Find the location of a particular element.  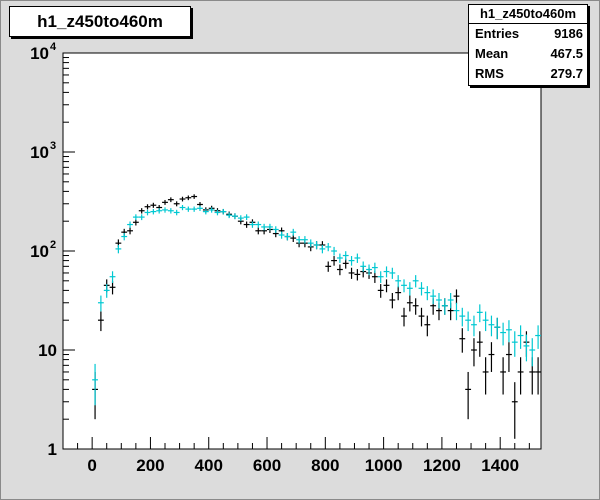

stats-rms-value: 279.7 is located at coordinates (566, 73).